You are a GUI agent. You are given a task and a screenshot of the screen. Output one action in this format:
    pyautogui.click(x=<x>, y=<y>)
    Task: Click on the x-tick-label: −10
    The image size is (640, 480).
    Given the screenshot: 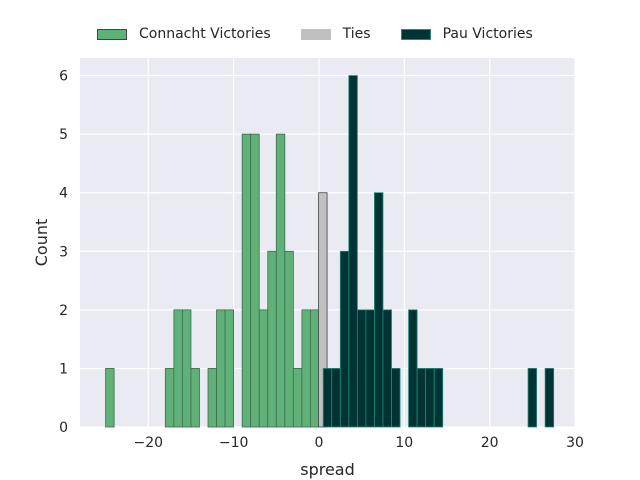 What is the action you would take?
    pyautogui.click(x=234, y=443)
    